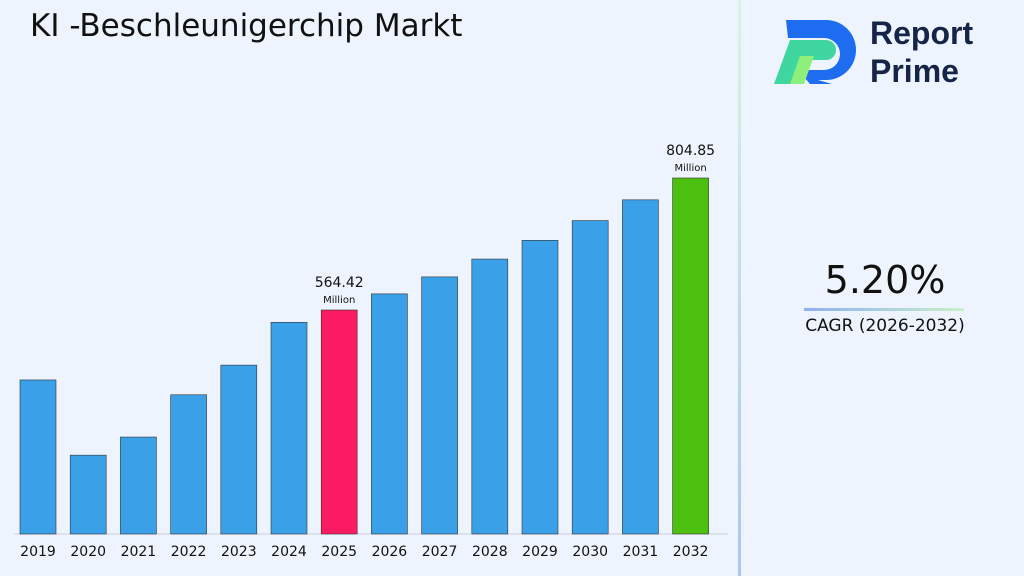 This screenshot has height=576, width=1024. What do you see at coordinates (139, 552) in the screenshot?
I see `x-tick-2021: 2021` at bounding box center [139, 552].